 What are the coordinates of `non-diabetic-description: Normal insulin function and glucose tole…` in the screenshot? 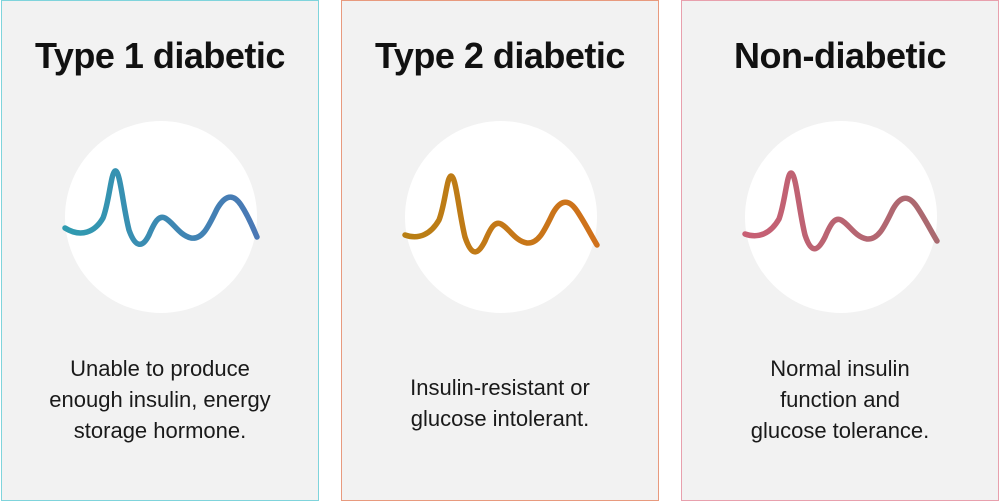 It's located at (840, 399).